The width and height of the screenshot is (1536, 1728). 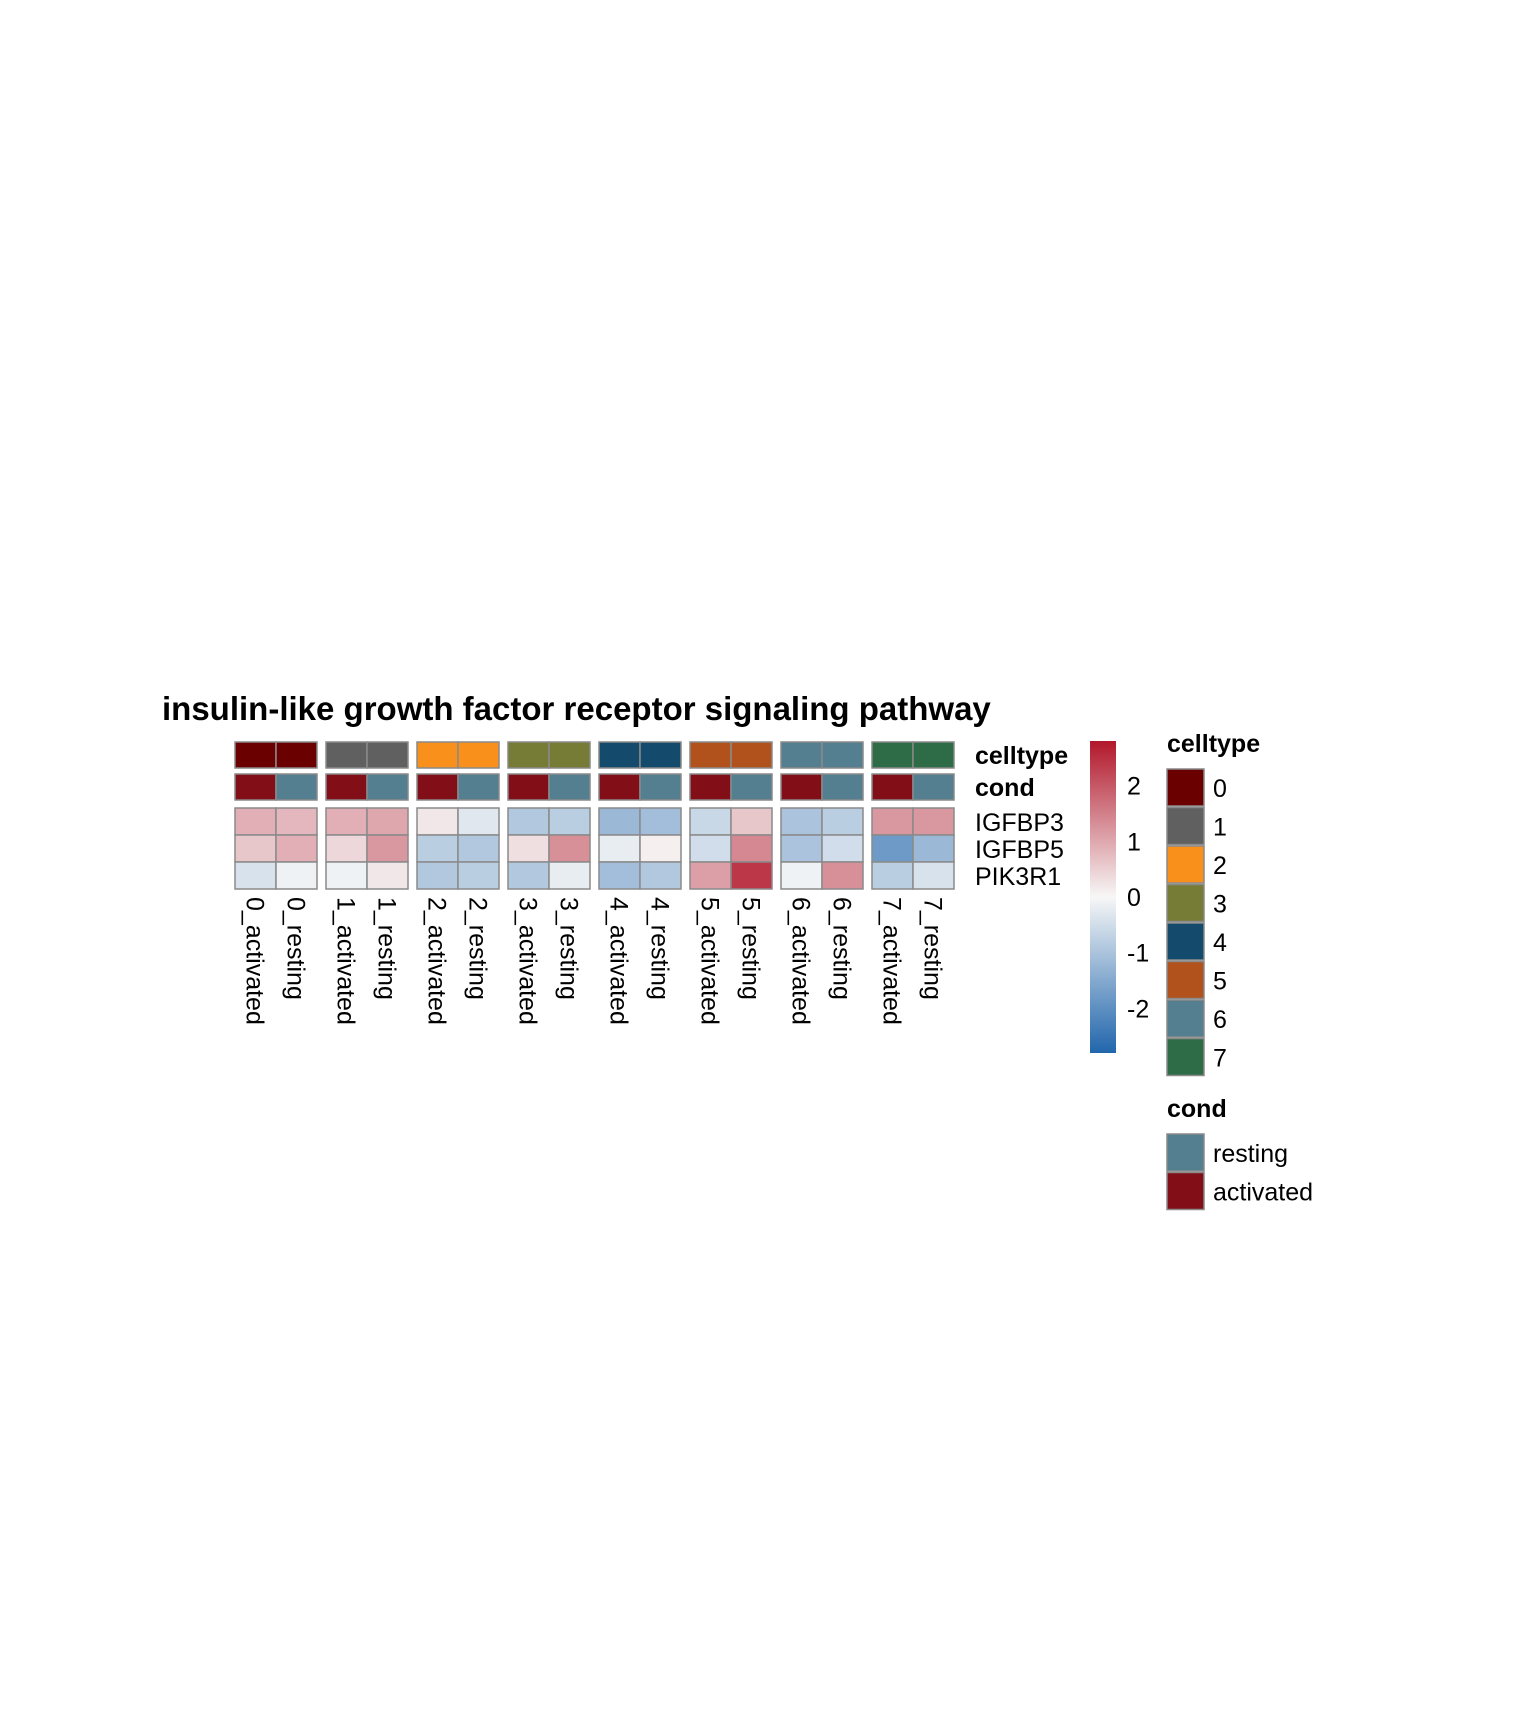 What do you see at coordinates (387, 948) in the screenshot?
I see `column-label: 1_resting` at bounding box center [387, 948].